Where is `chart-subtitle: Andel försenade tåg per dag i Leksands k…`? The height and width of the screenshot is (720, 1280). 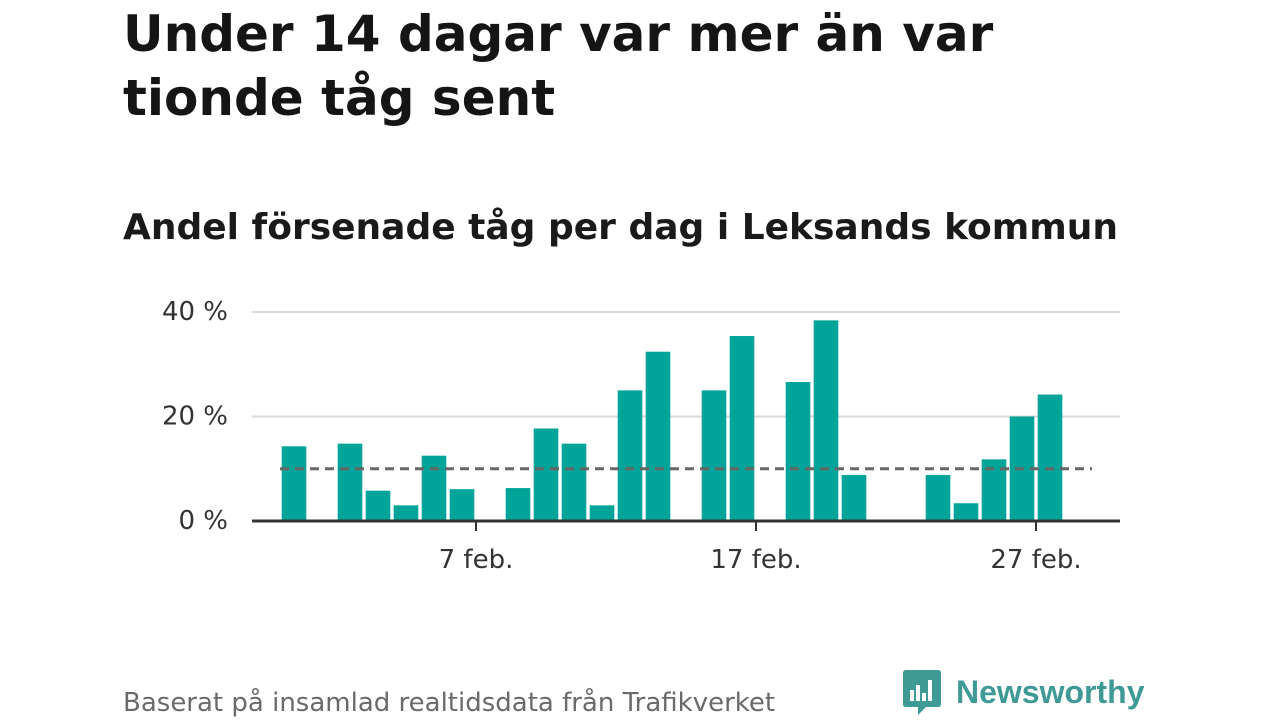 chart-subtitle: Andel försenade tåg per dag i Leksands k… is located at coordinates (621, 227).